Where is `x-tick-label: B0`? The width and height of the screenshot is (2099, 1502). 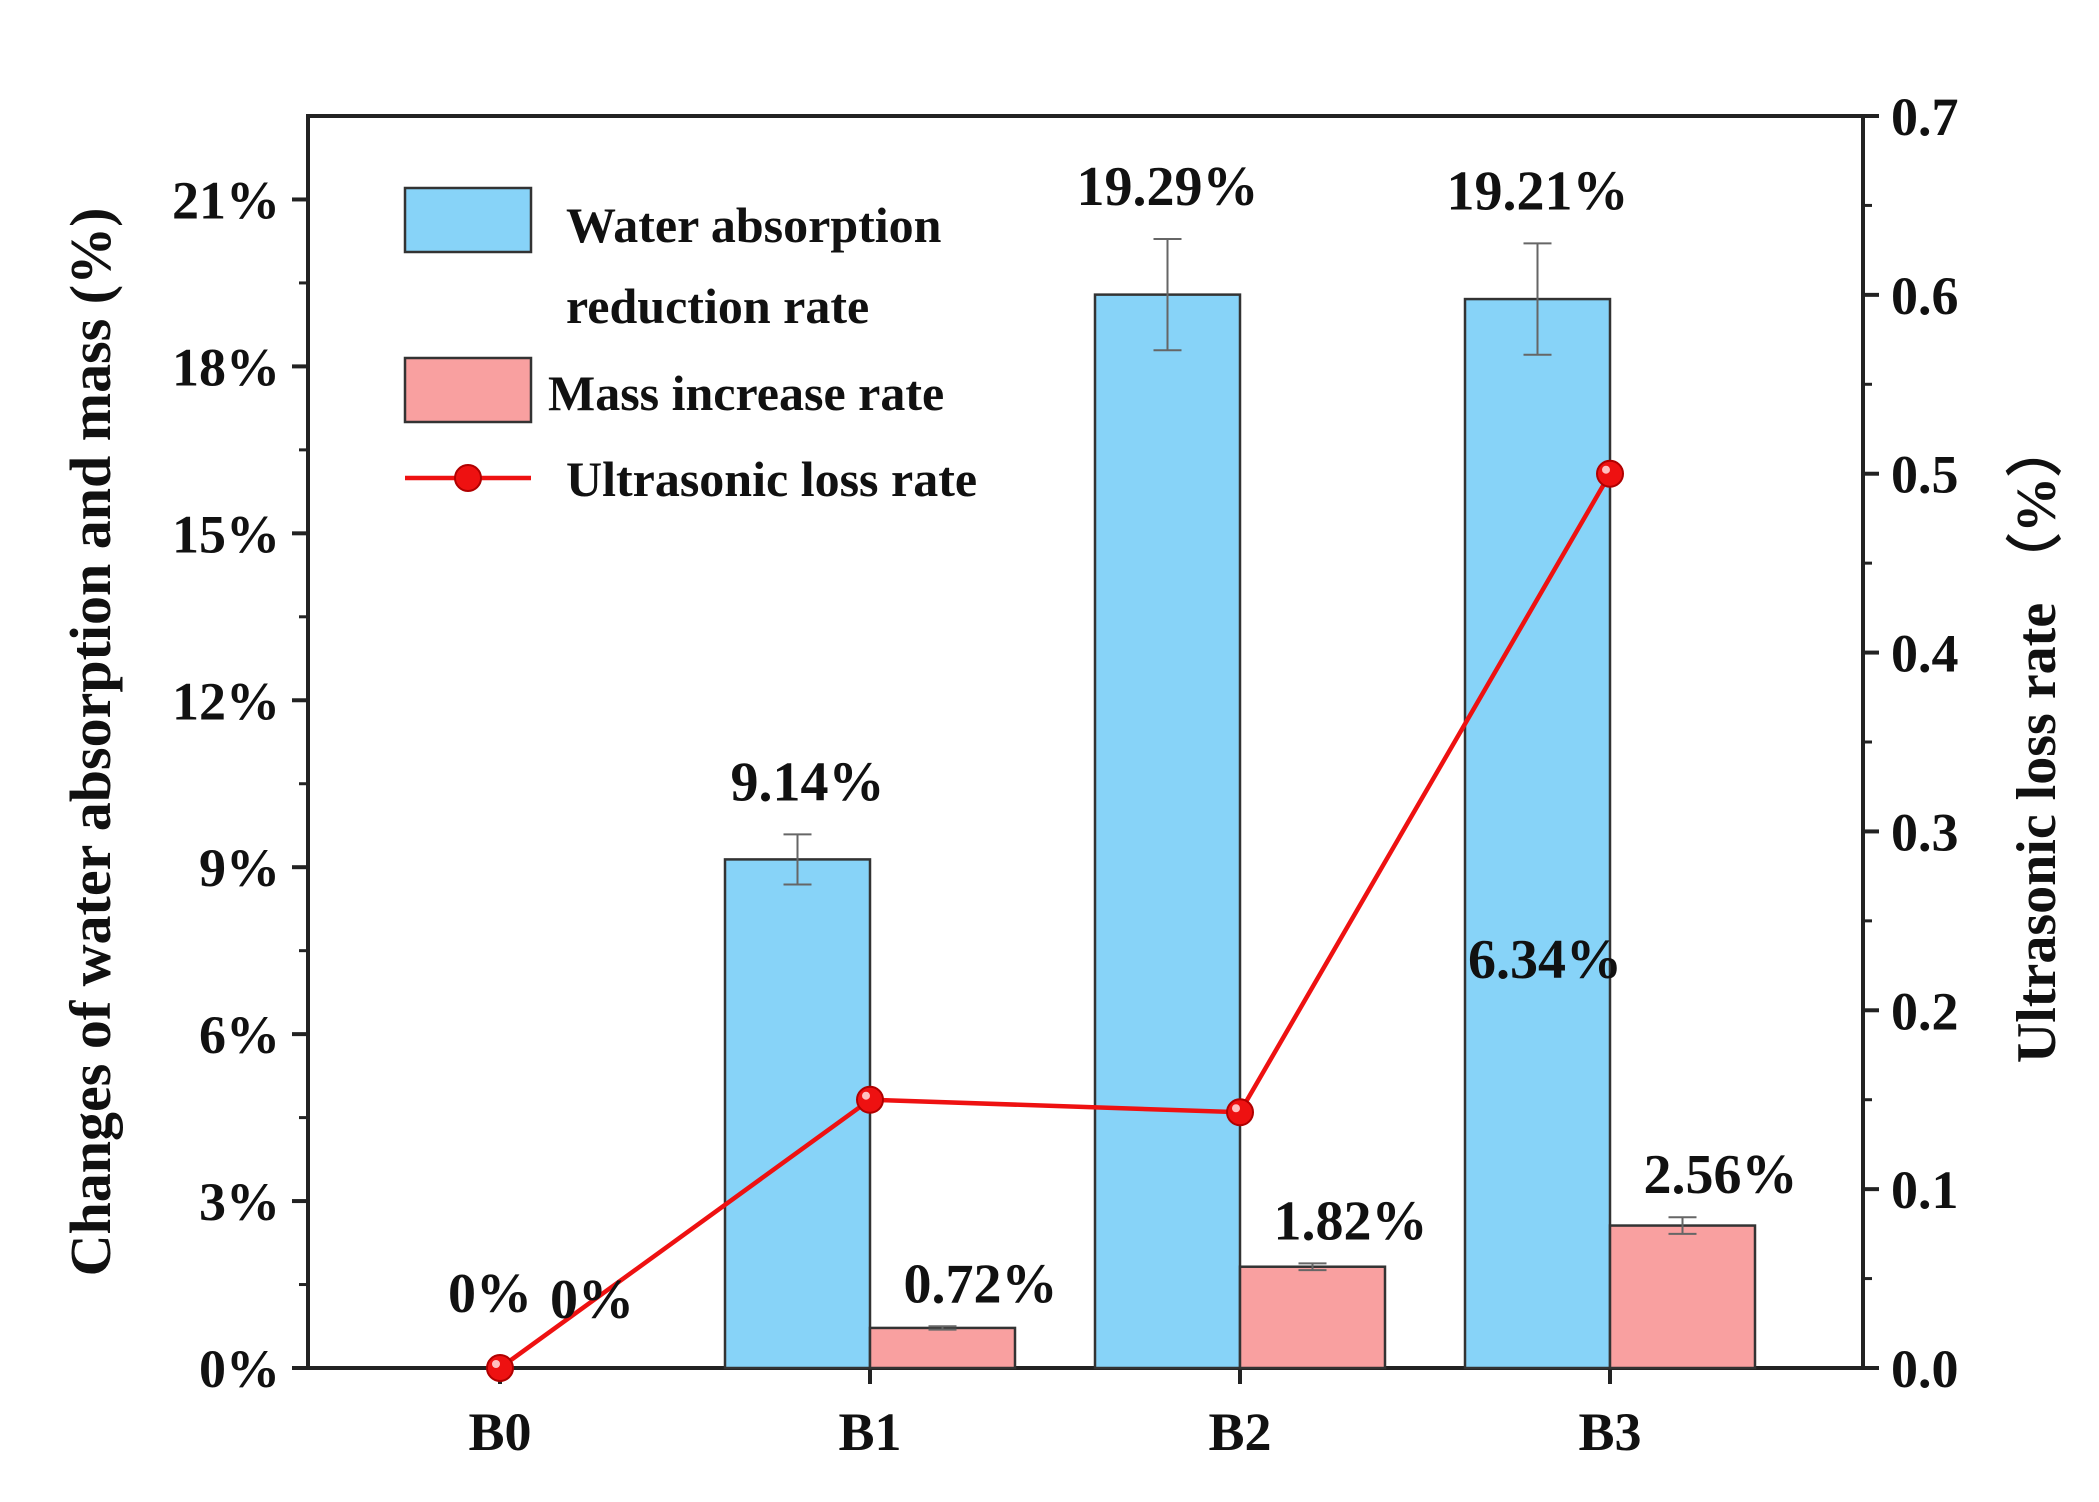 x-tick-label: B0 is located at coordinates (499, 1432).